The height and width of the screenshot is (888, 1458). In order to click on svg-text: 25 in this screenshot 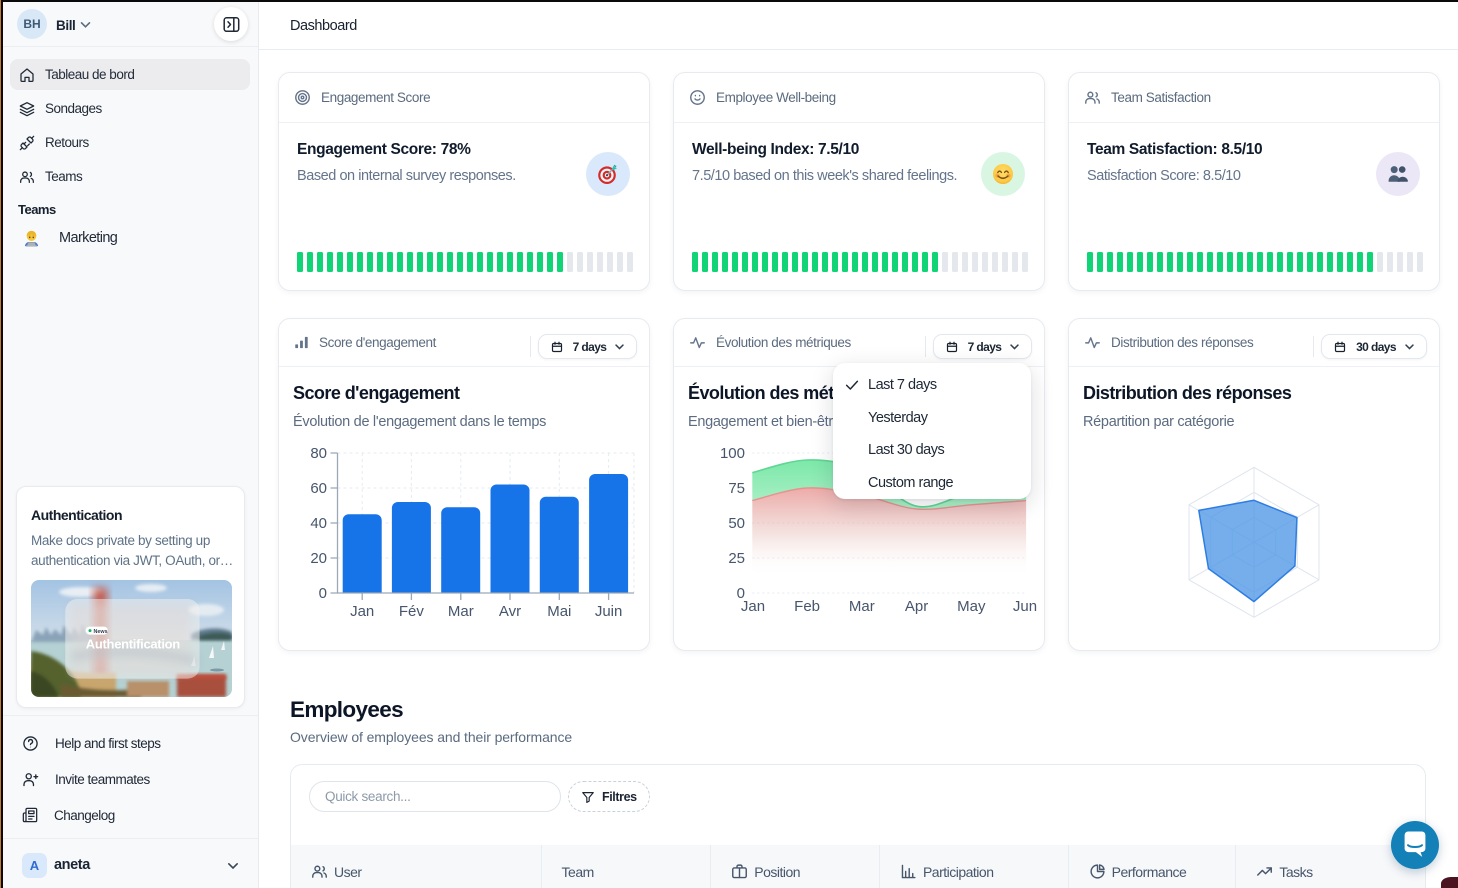, I will do `click(736, 558)`.